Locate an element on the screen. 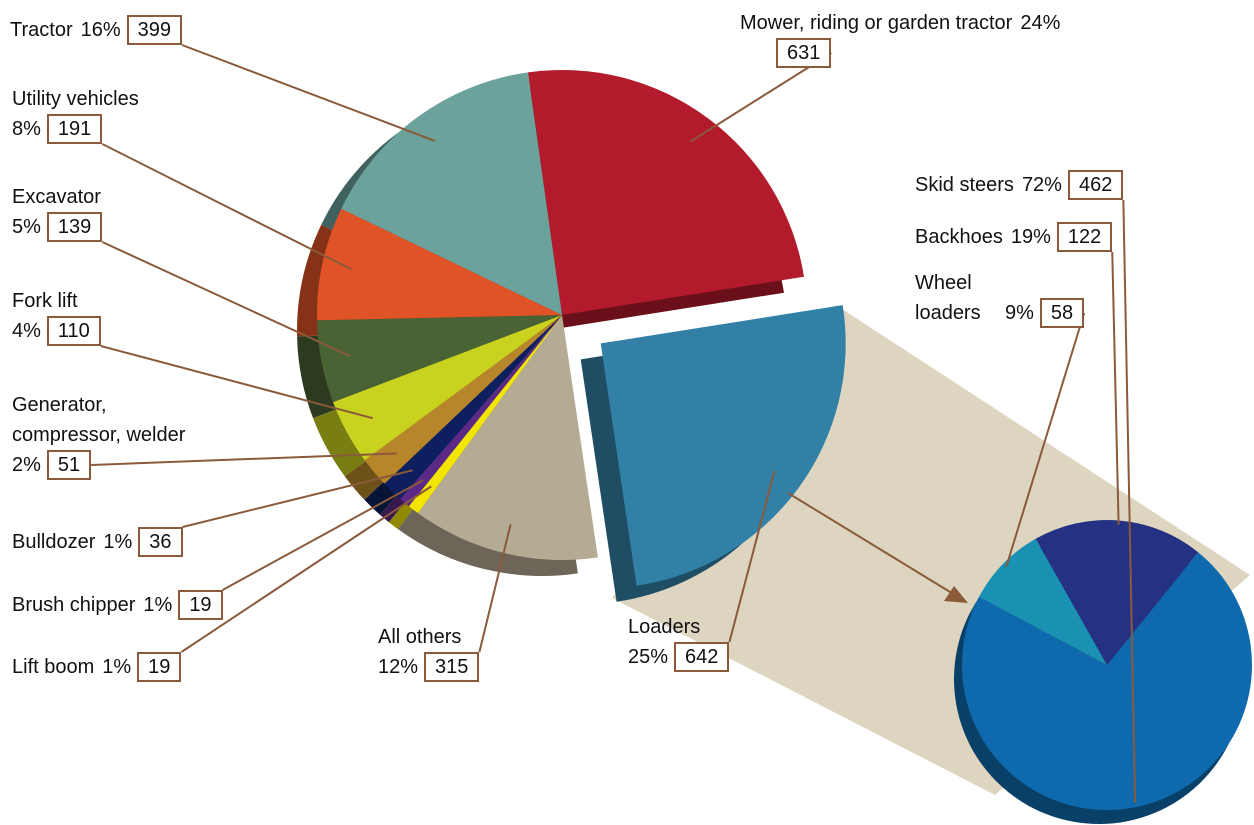 The height and width of the screenshot is (825, 1254). category-name: Fork lift is located at coordinates (45, 301).